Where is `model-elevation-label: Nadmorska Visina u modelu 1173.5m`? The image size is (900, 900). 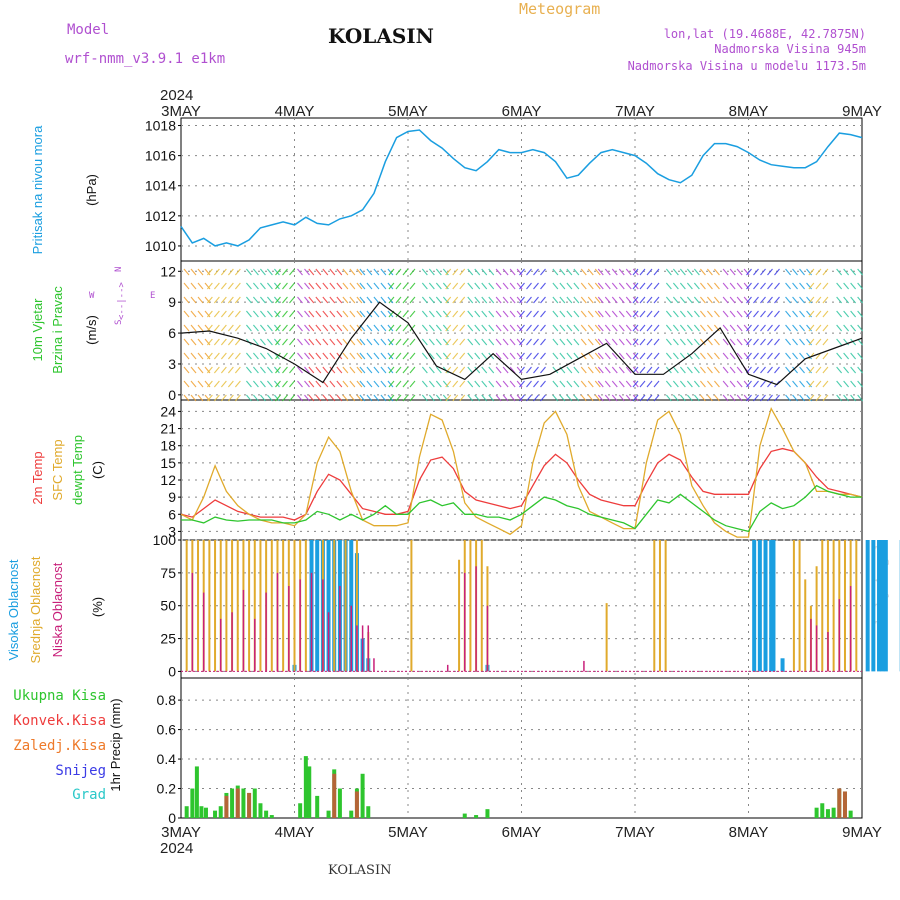
model-elevation-label: Nadmorska Visina u modelu 1173.5m is located at coordinates (747, 66).